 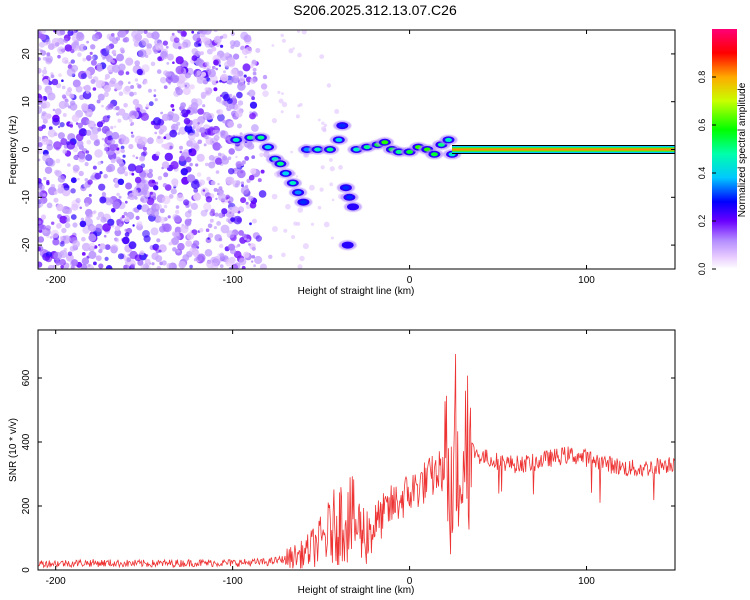 I want to click on colorbar-tick-label: 0.6, so click(x=702, y=125).